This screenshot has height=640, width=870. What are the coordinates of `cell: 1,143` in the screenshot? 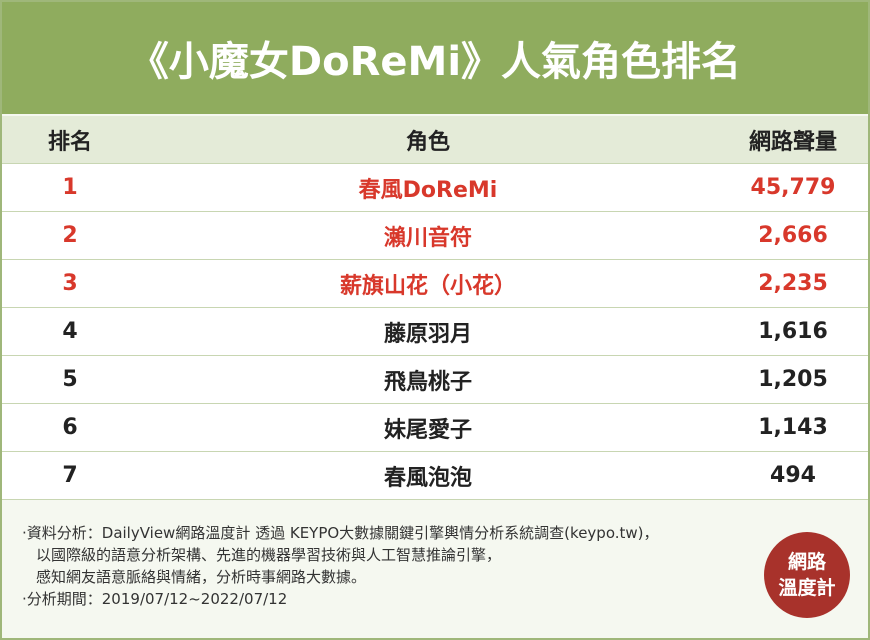 It's located at (793, 427).